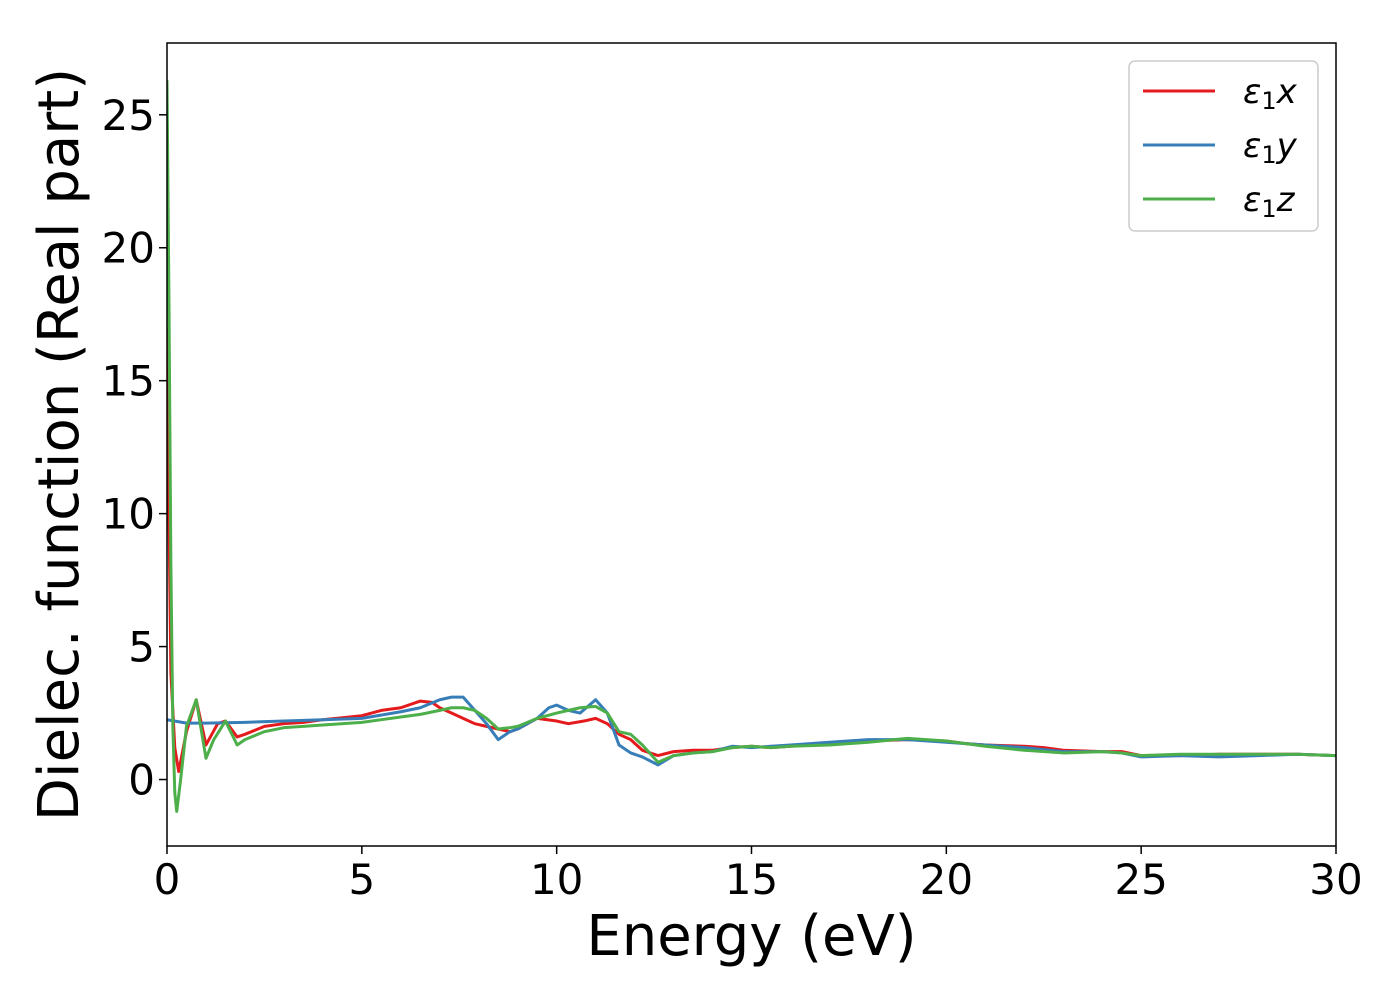  I want to click on x-tick-label: 20, so click(946, 879).